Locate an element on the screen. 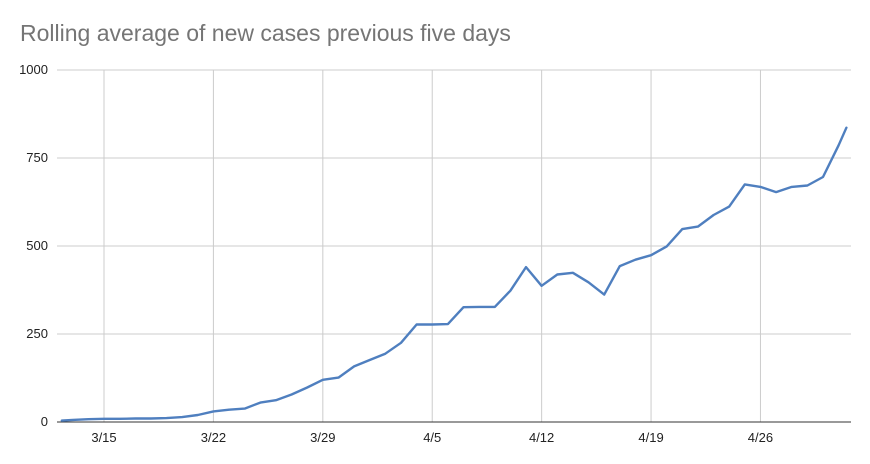 This screenshot has width=870, height=464. y-axis-tick-labels: 0 250 500 750 1000 is located at coordinates (33, 245).